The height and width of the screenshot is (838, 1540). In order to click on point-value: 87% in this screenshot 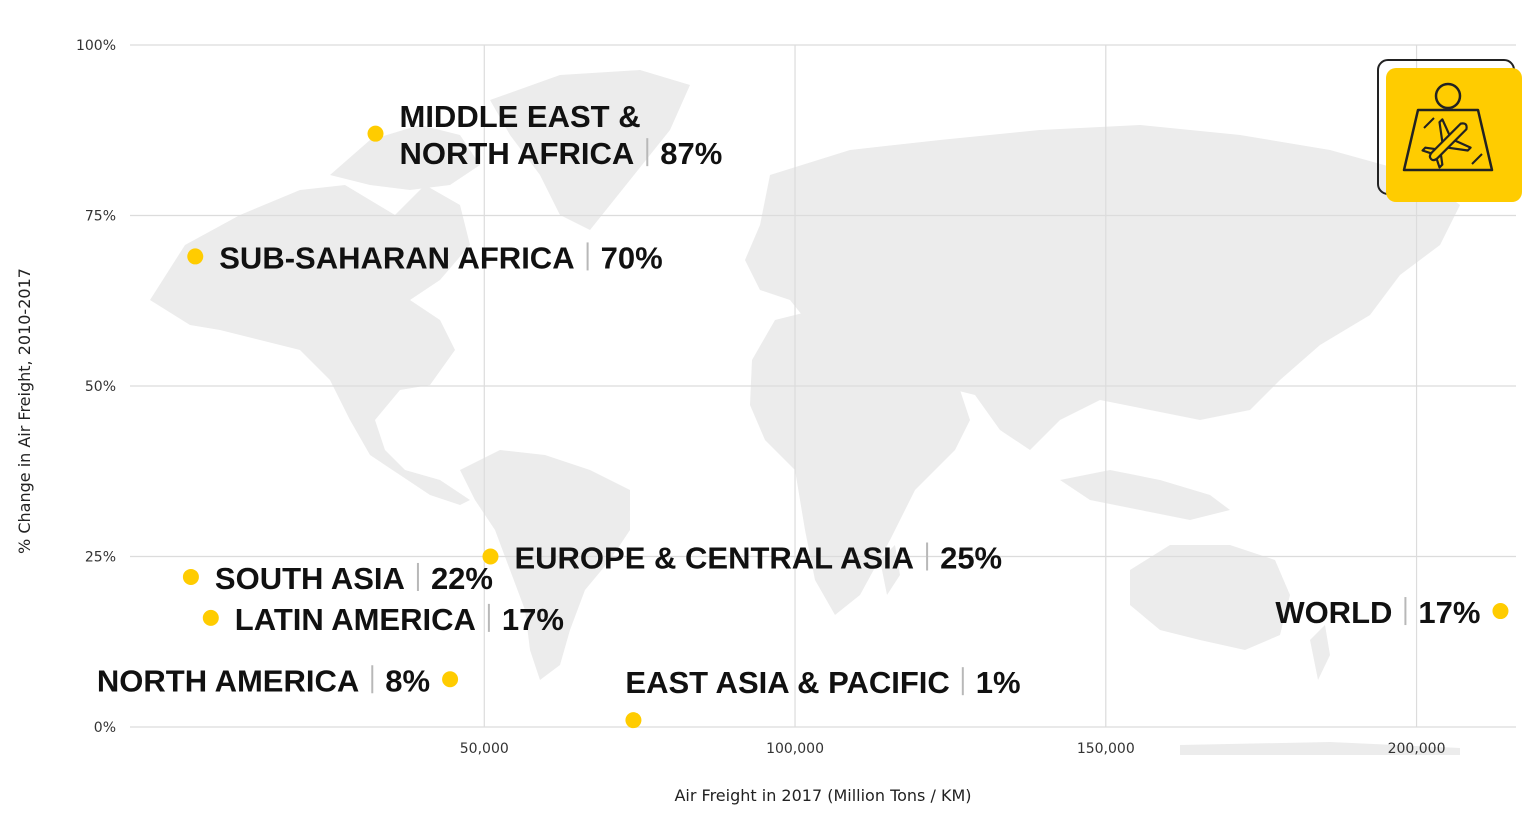, I will do `click(691, 153)`.